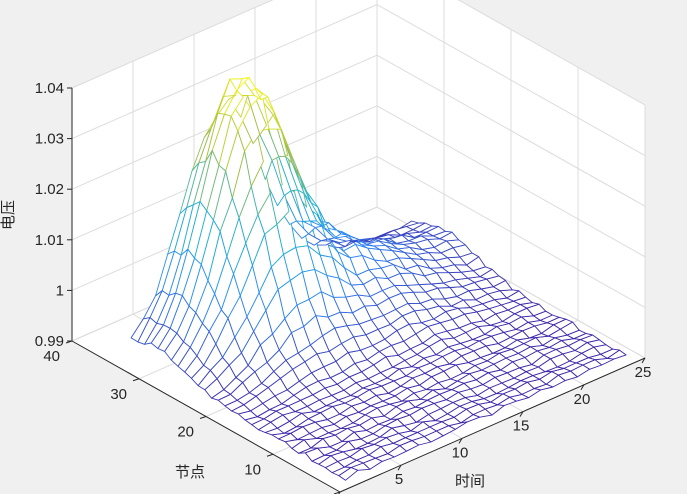 Image resolution: width=687 pixels, height=494 pixels. I want to click on surface-cell, so click(140, 330).